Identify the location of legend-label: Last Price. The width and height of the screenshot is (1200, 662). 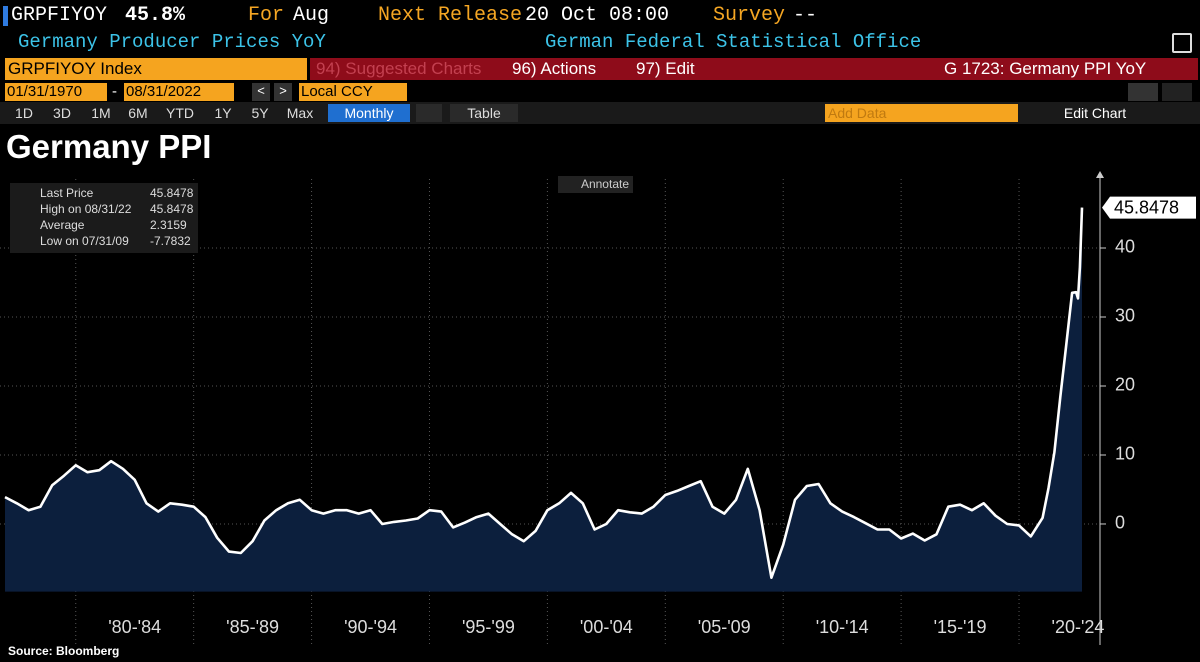
(67, 193).